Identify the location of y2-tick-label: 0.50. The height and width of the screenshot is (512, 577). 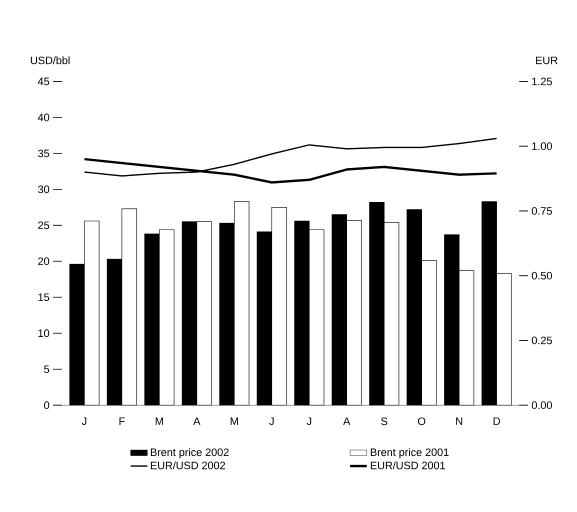
(542, 276).